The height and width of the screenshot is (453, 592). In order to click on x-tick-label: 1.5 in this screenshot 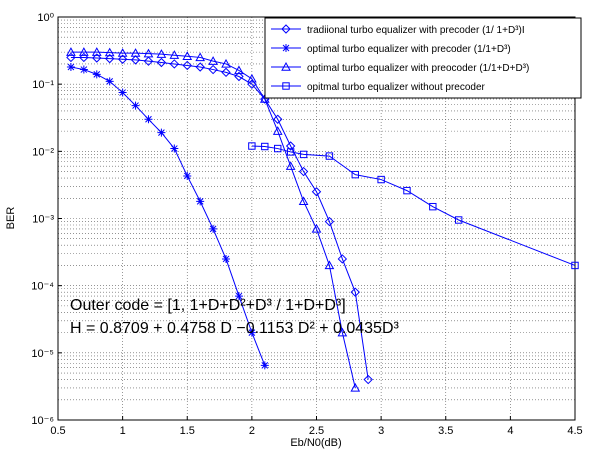, I will do `click(187, 431)`.